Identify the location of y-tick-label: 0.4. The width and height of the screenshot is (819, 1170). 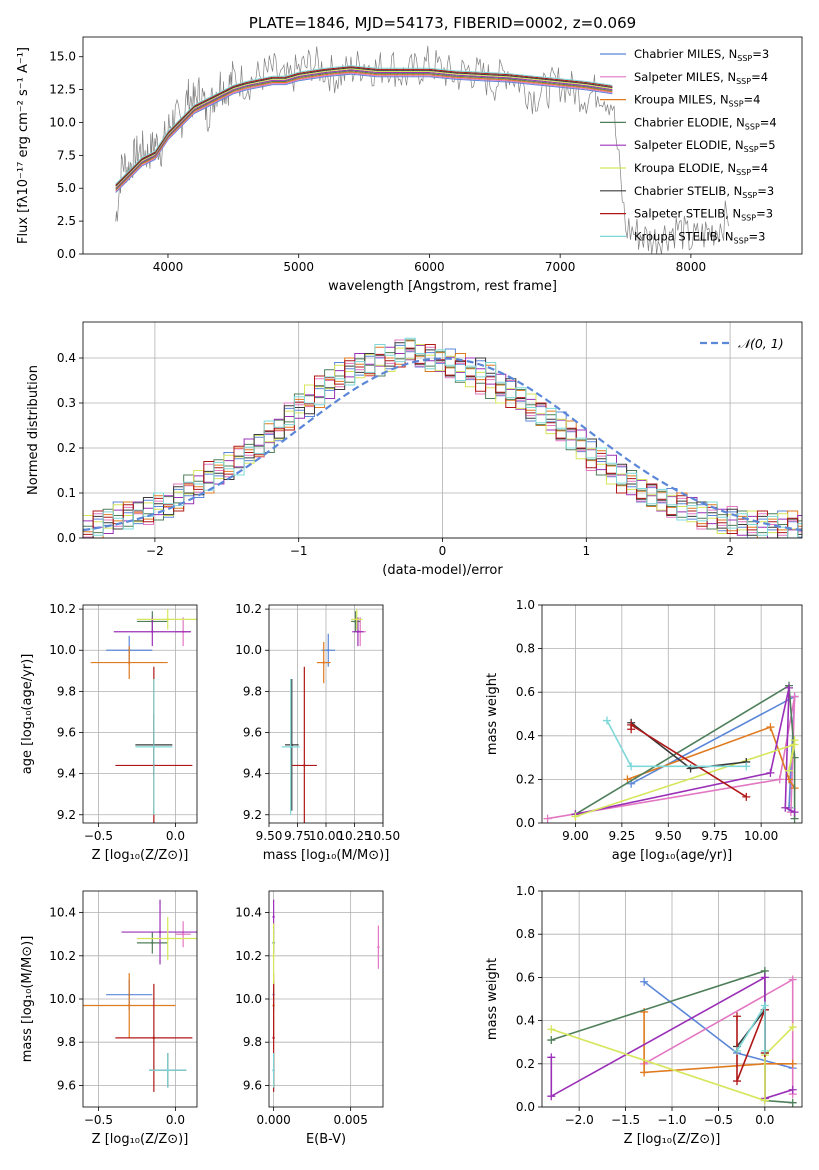
(66, 358).